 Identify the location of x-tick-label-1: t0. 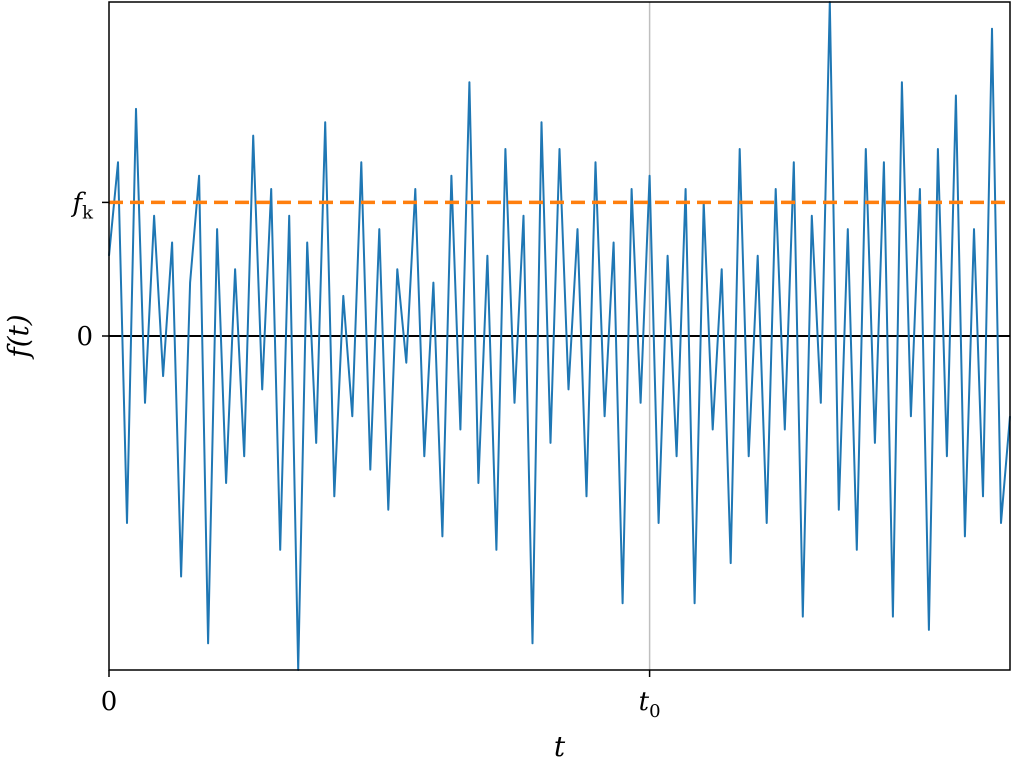
(650, 704).